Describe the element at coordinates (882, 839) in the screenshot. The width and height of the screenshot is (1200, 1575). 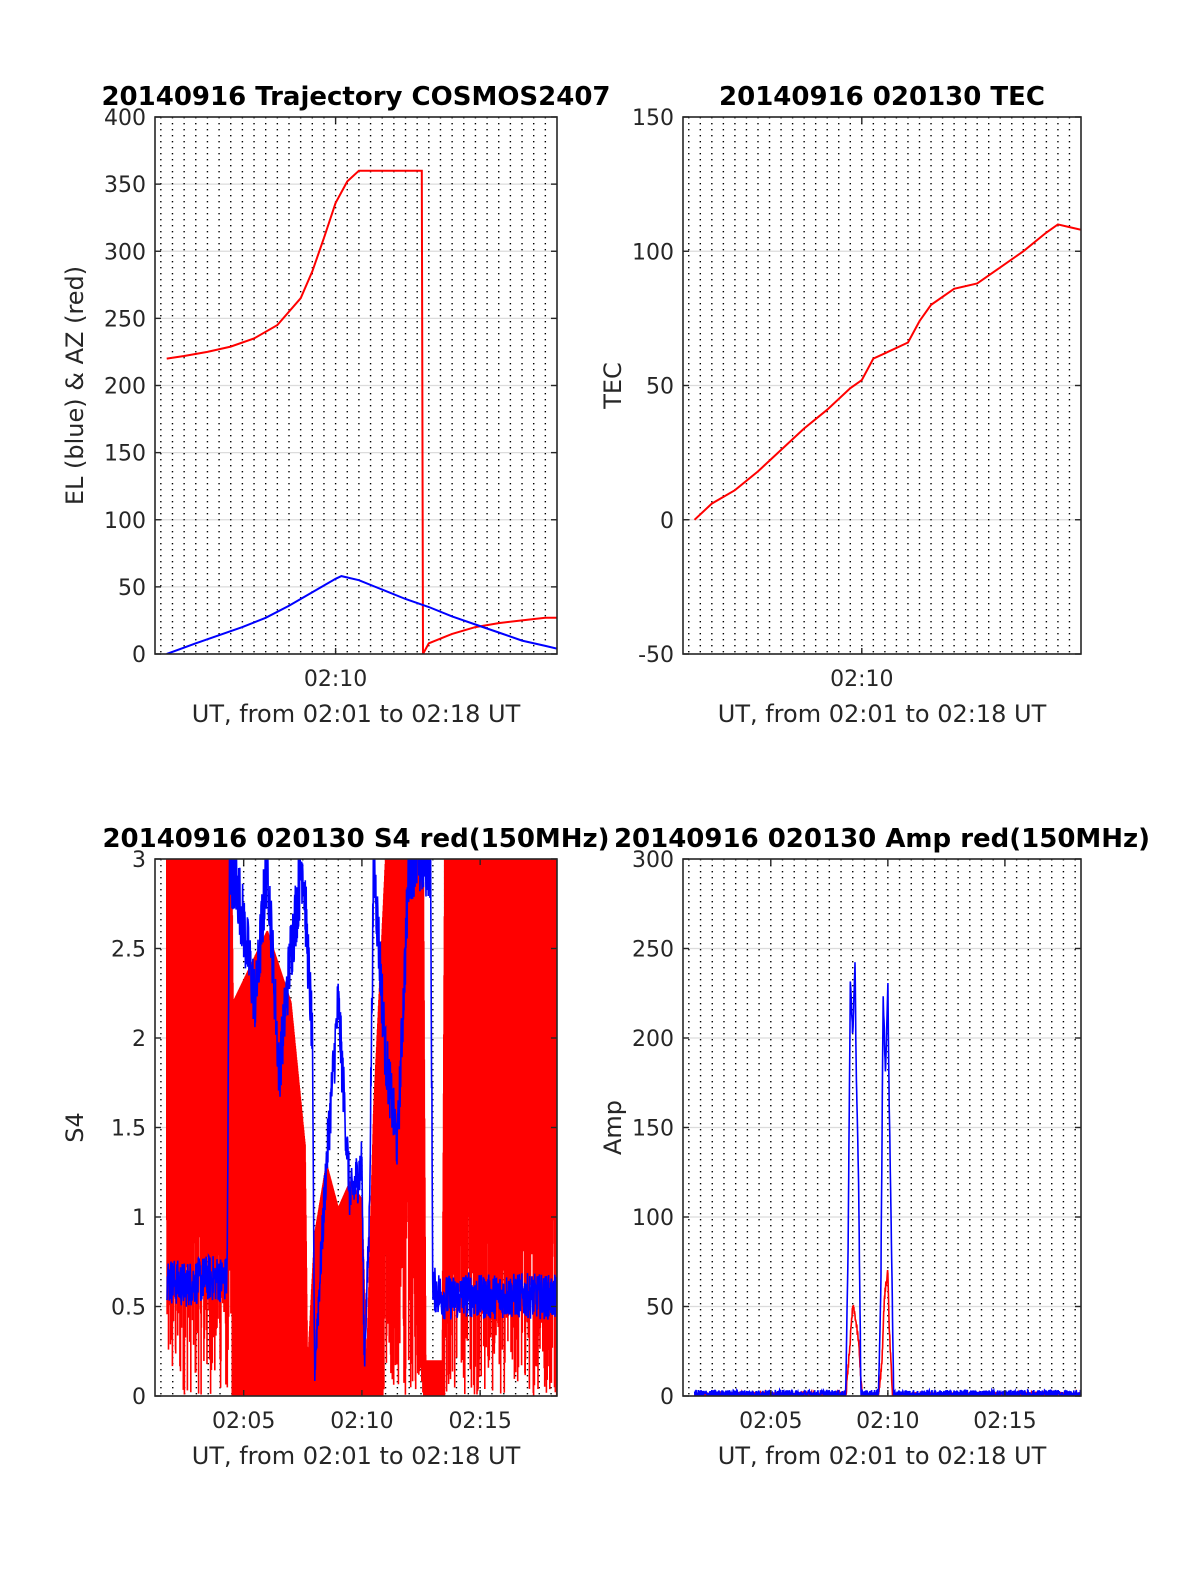
I see `chart-title: 20140916 020130 Amp red(150MHz)` at that location.